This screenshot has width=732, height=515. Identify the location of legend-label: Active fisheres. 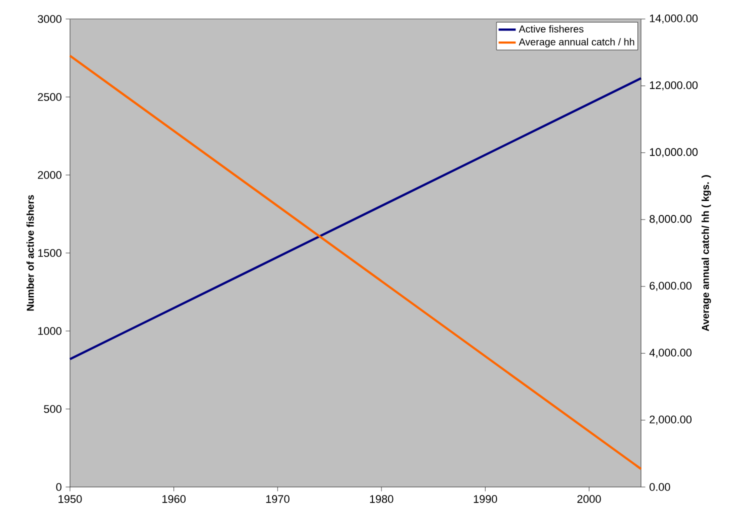
(551, 29).